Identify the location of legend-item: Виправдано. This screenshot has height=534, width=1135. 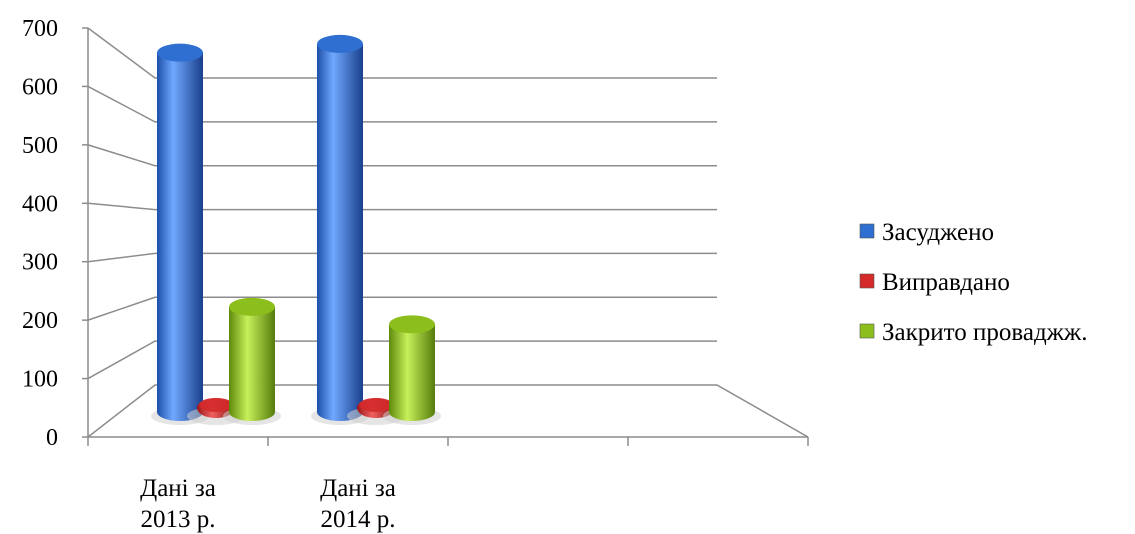
(934, 282).